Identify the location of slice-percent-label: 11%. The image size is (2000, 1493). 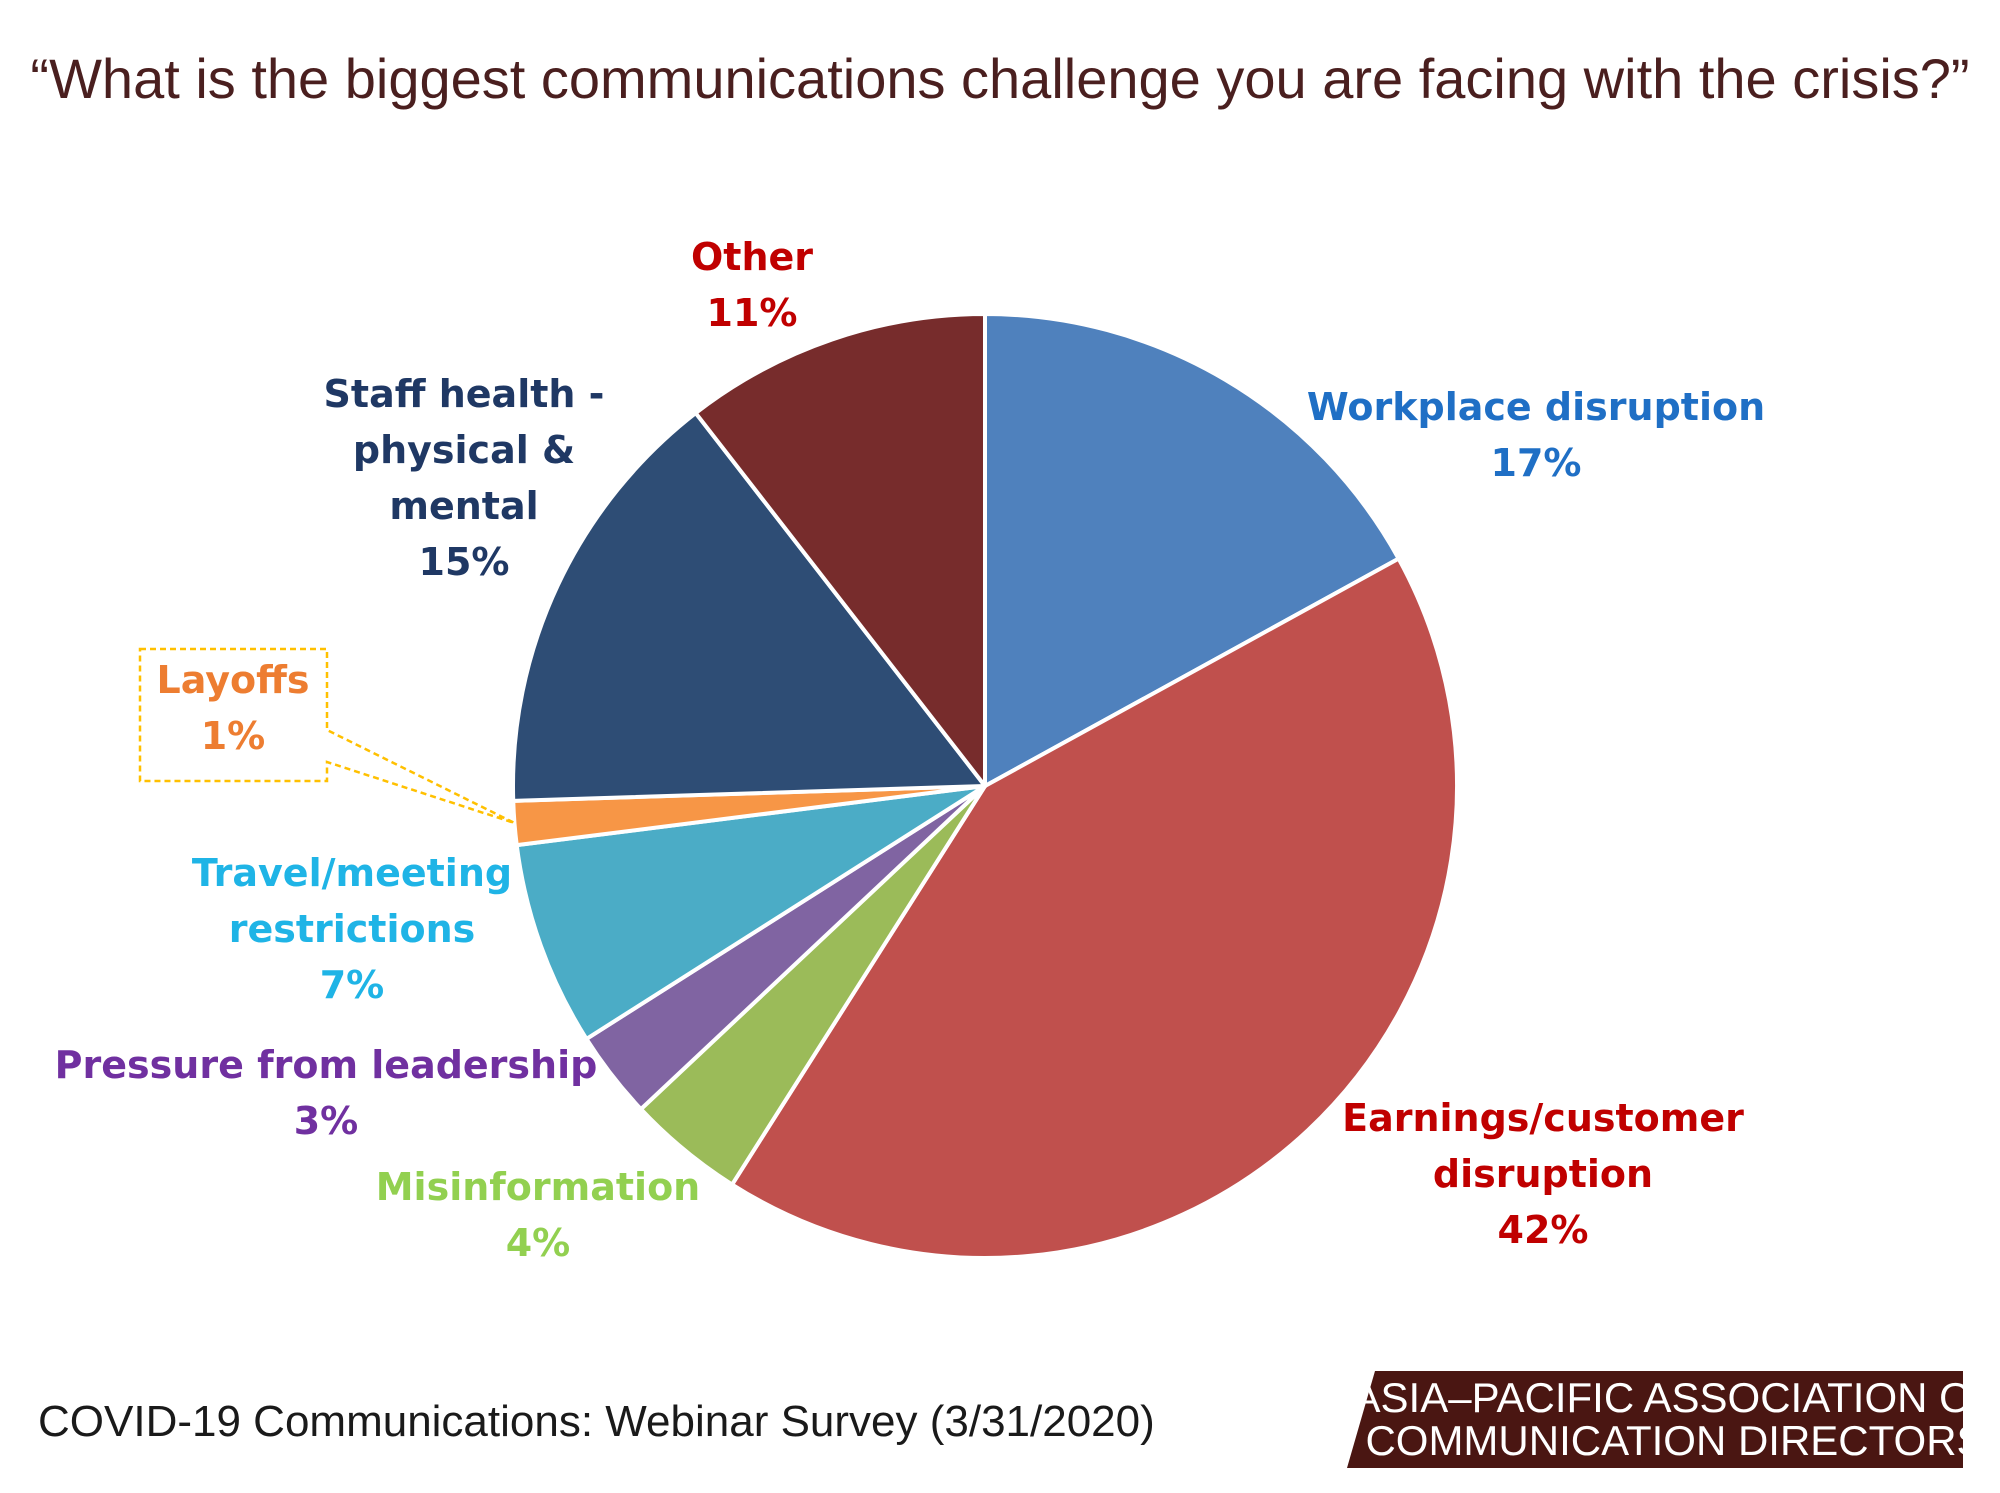
(752, 313).